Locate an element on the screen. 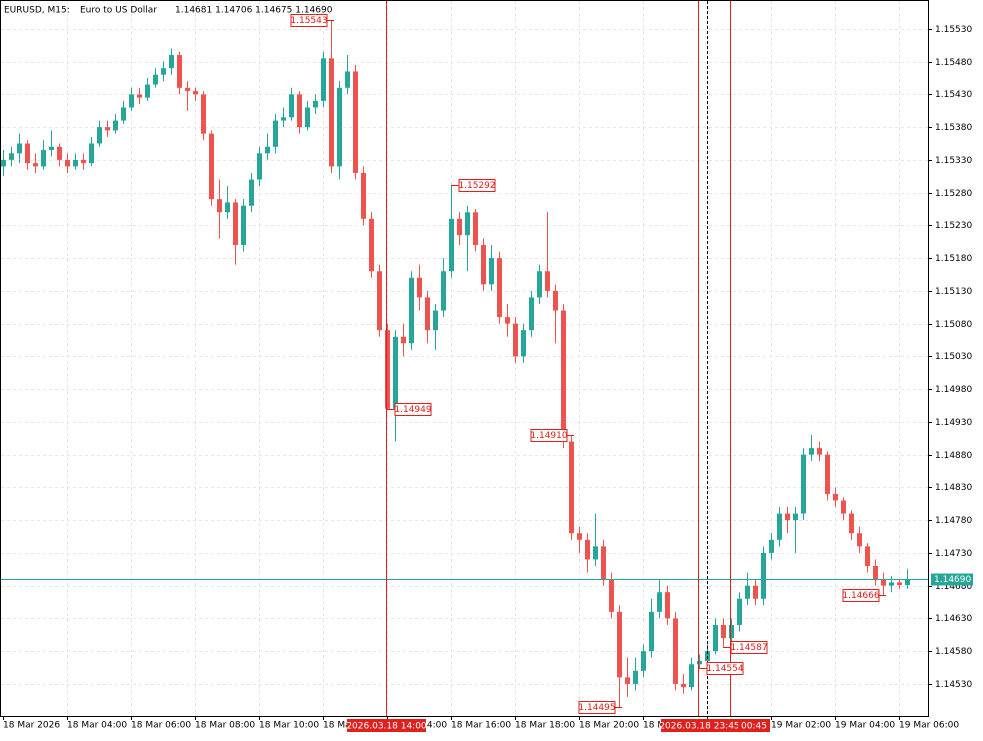  y-tick-label: 1.14730 is located at coordinates (953, 554).